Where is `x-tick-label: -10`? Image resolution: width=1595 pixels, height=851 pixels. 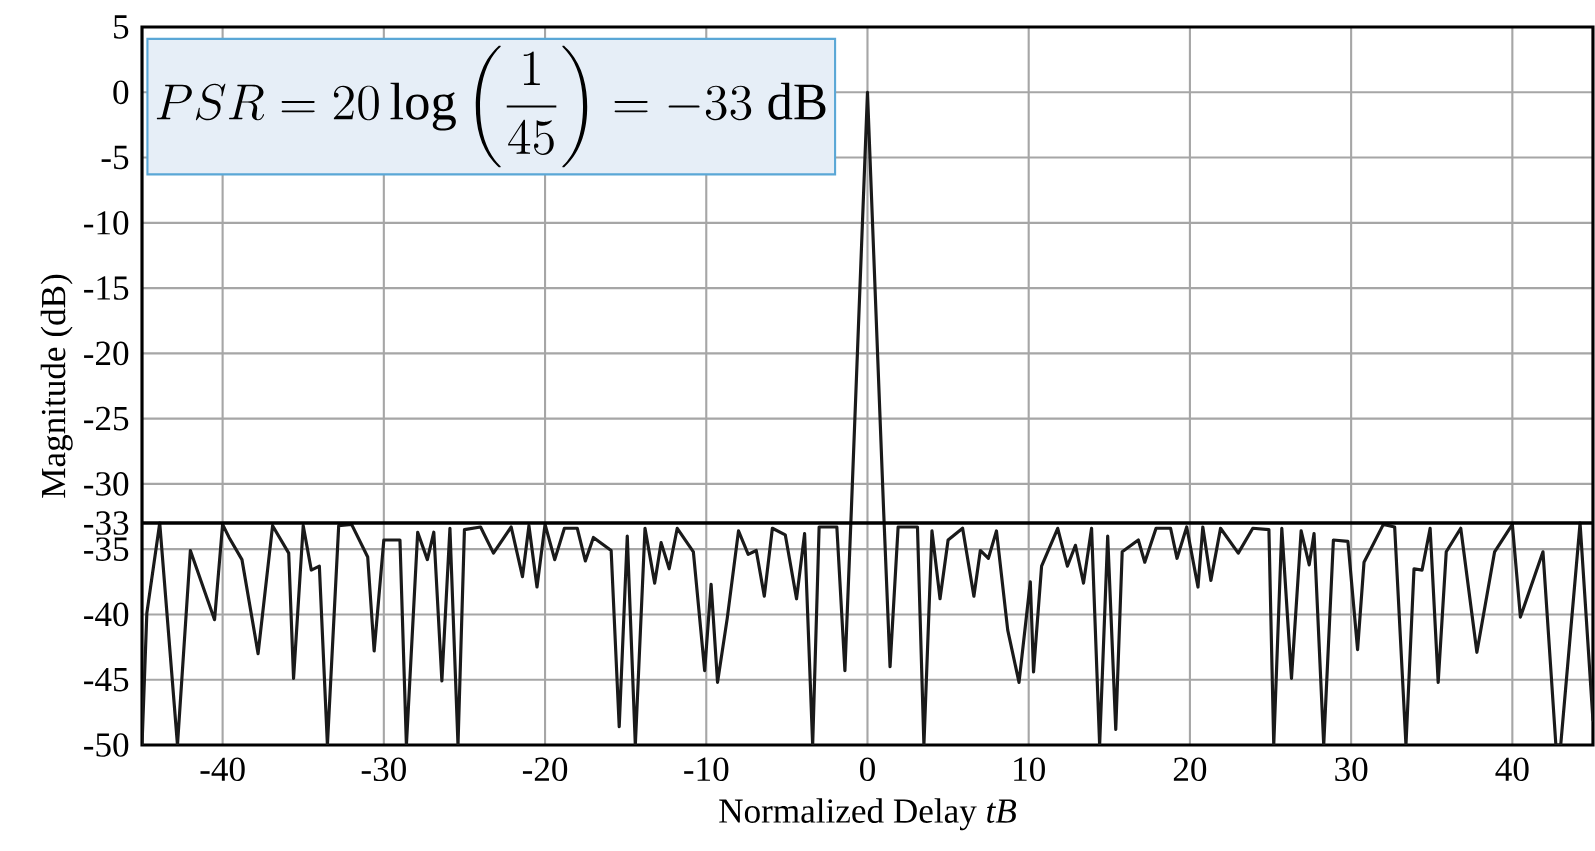
x-tick-label: -10 is located at coordinates (706, 769).